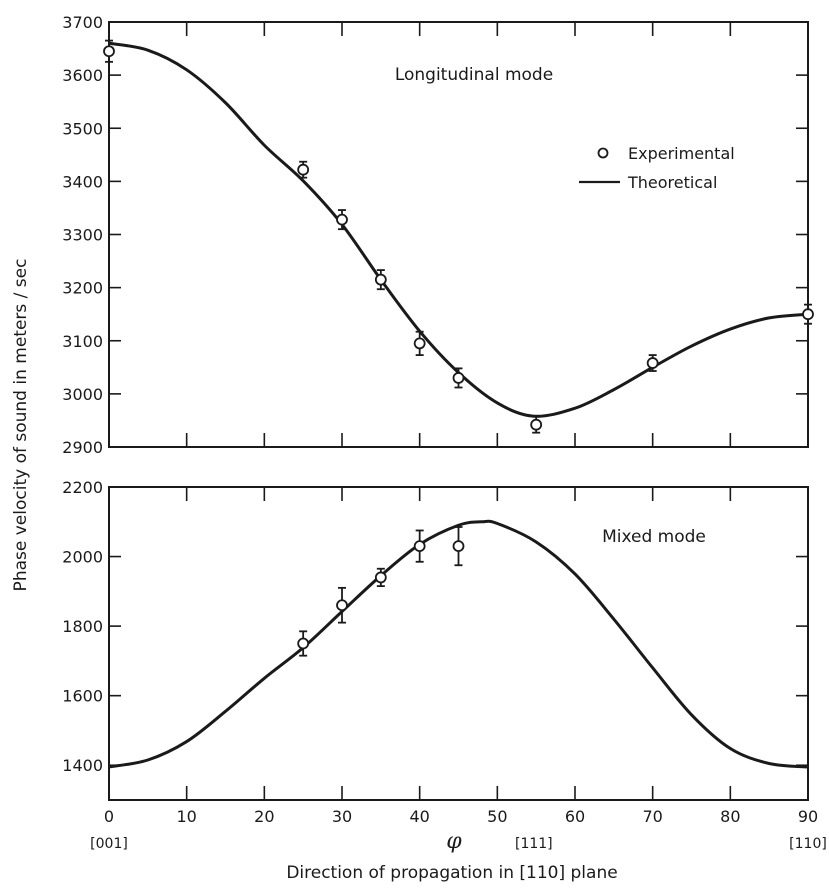 Image resolution: width=829 pixels, height=888 pixels. Describe the element at coordinates (264, 816) in the screenshot. I see `x-tick-label: 20` at that location.